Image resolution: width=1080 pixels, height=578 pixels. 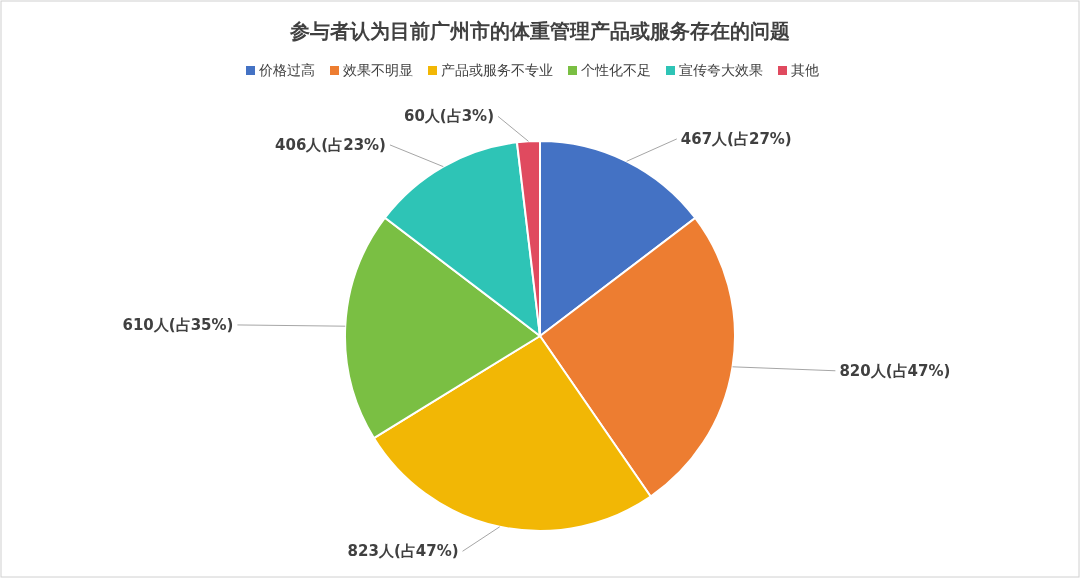 What do you see at coordinates (178, 324) in the screenshot?
I see `data-label: 610人(占35%)` at bounding box center [178, 324].